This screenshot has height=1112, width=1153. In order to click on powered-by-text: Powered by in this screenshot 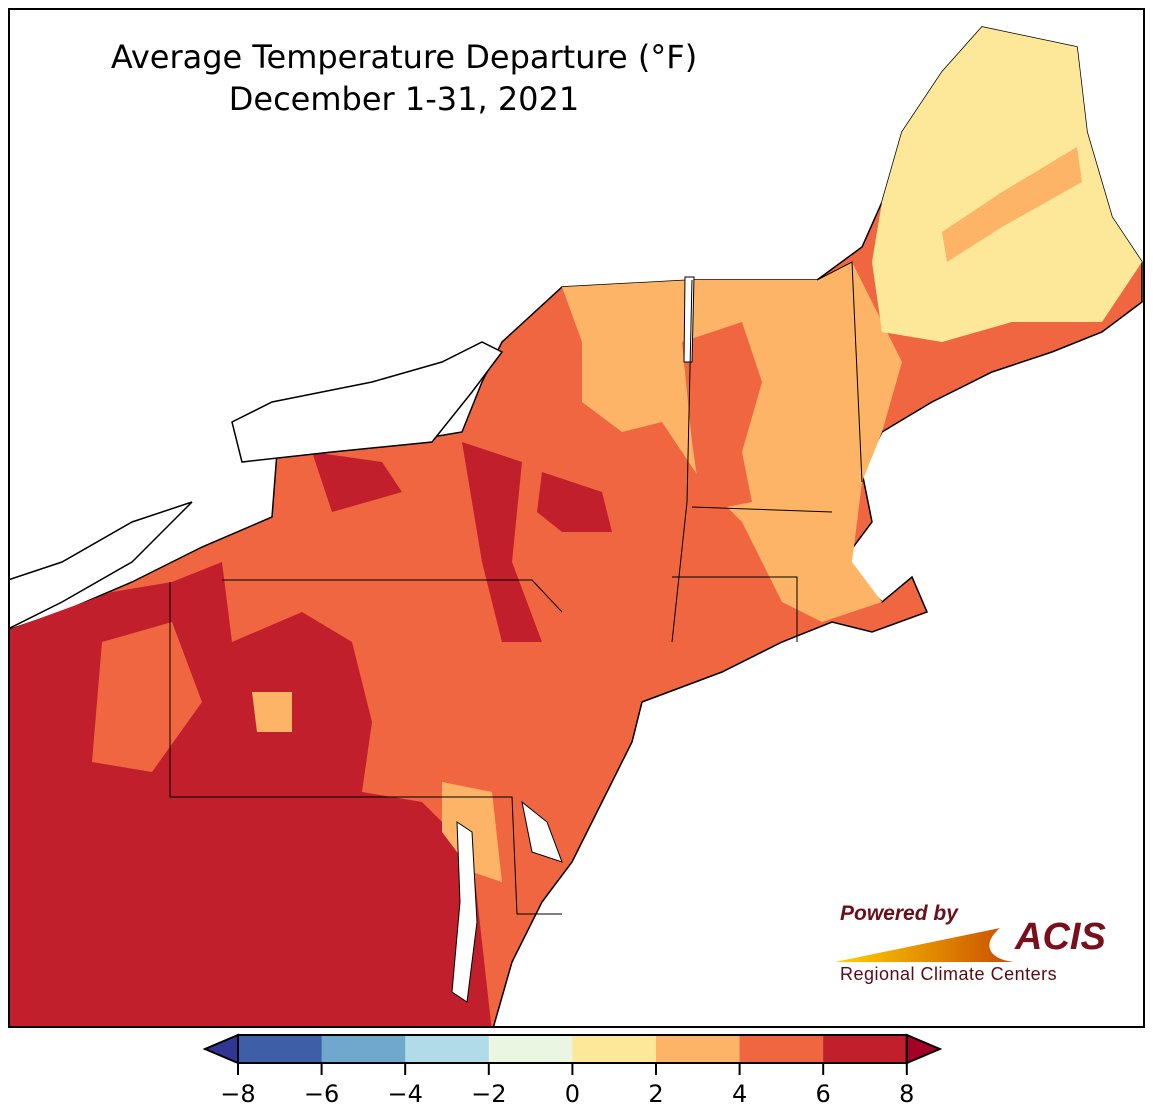, I will do `click(899, 913)`.